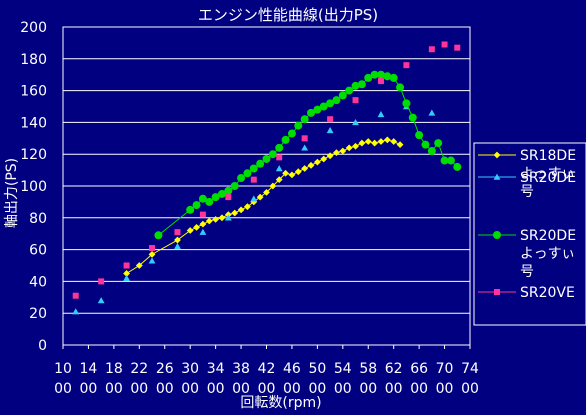 The height and width of the screenshot is (415, 586). What do you see at coordinates (241, 369) in the screenshot?
I see `x-tick-label-line: 38` at bounding box center [241, 369].